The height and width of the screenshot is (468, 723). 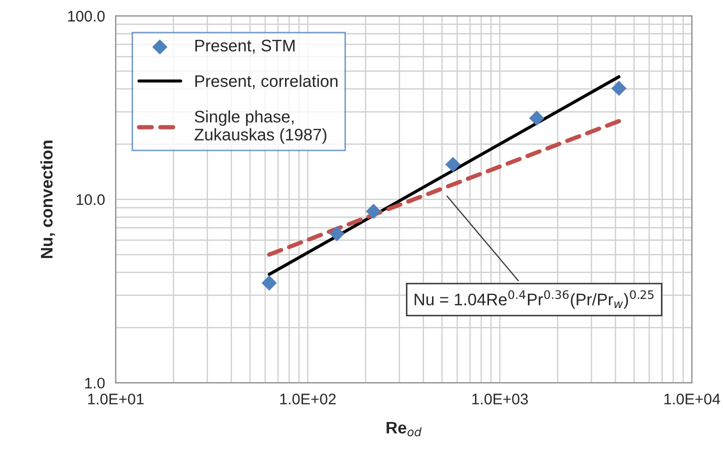 What do you see at coordinates (245, 47) in the screenshot?
I see `legend-label: Present, STM` at bounding box center [245, 47].